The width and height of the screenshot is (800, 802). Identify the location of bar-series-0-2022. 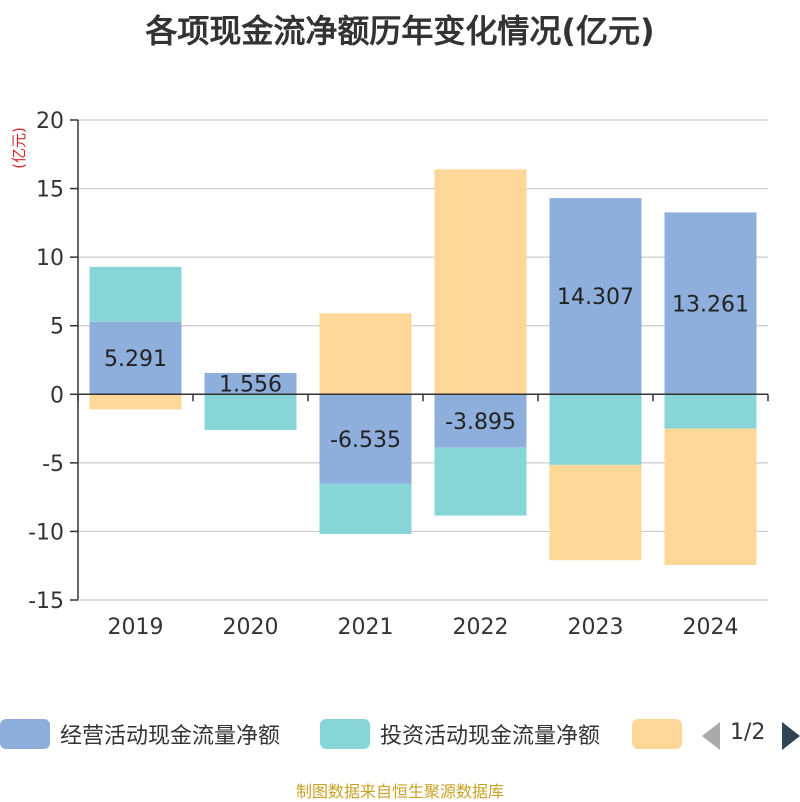
(480, 421).